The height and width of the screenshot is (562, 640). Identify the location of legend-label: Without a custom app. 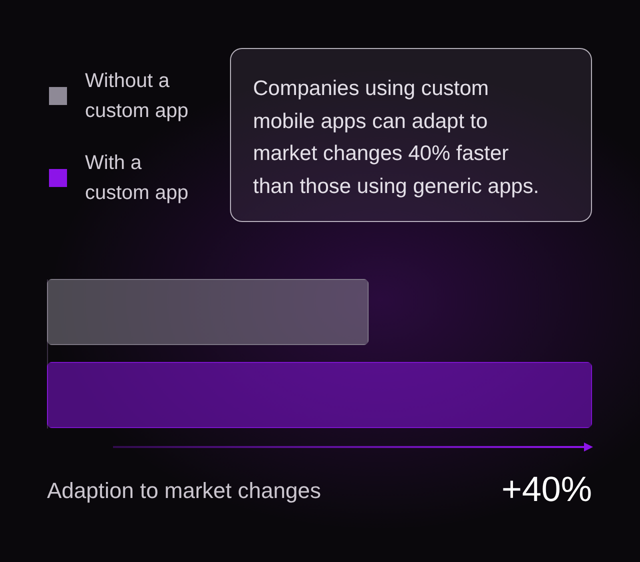
(136, 96).